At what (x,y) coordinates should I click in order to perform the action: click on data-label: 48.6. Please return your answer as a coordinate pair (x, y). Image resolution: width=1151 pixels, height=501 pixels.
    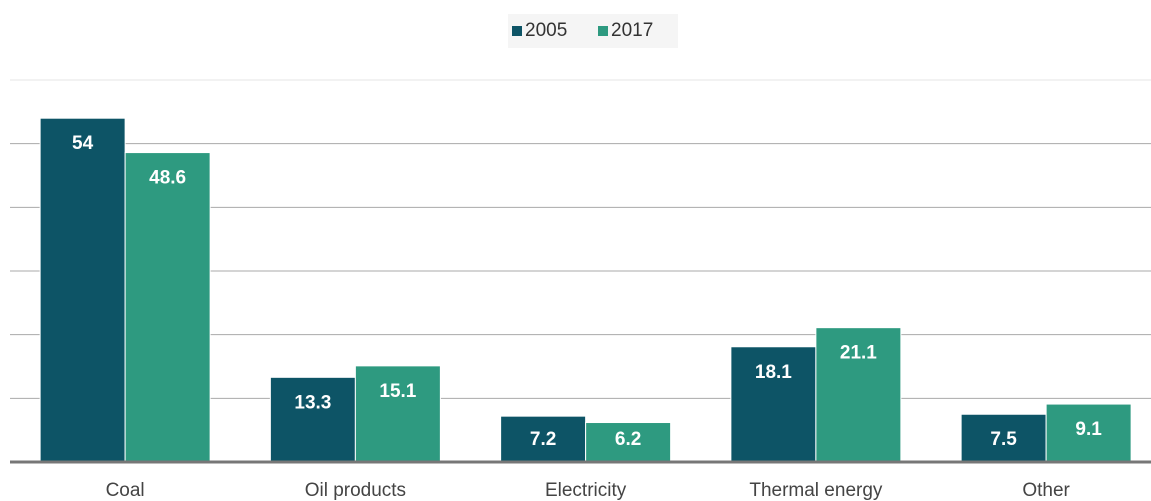
    Looking at the image, I should click on (167, 178).